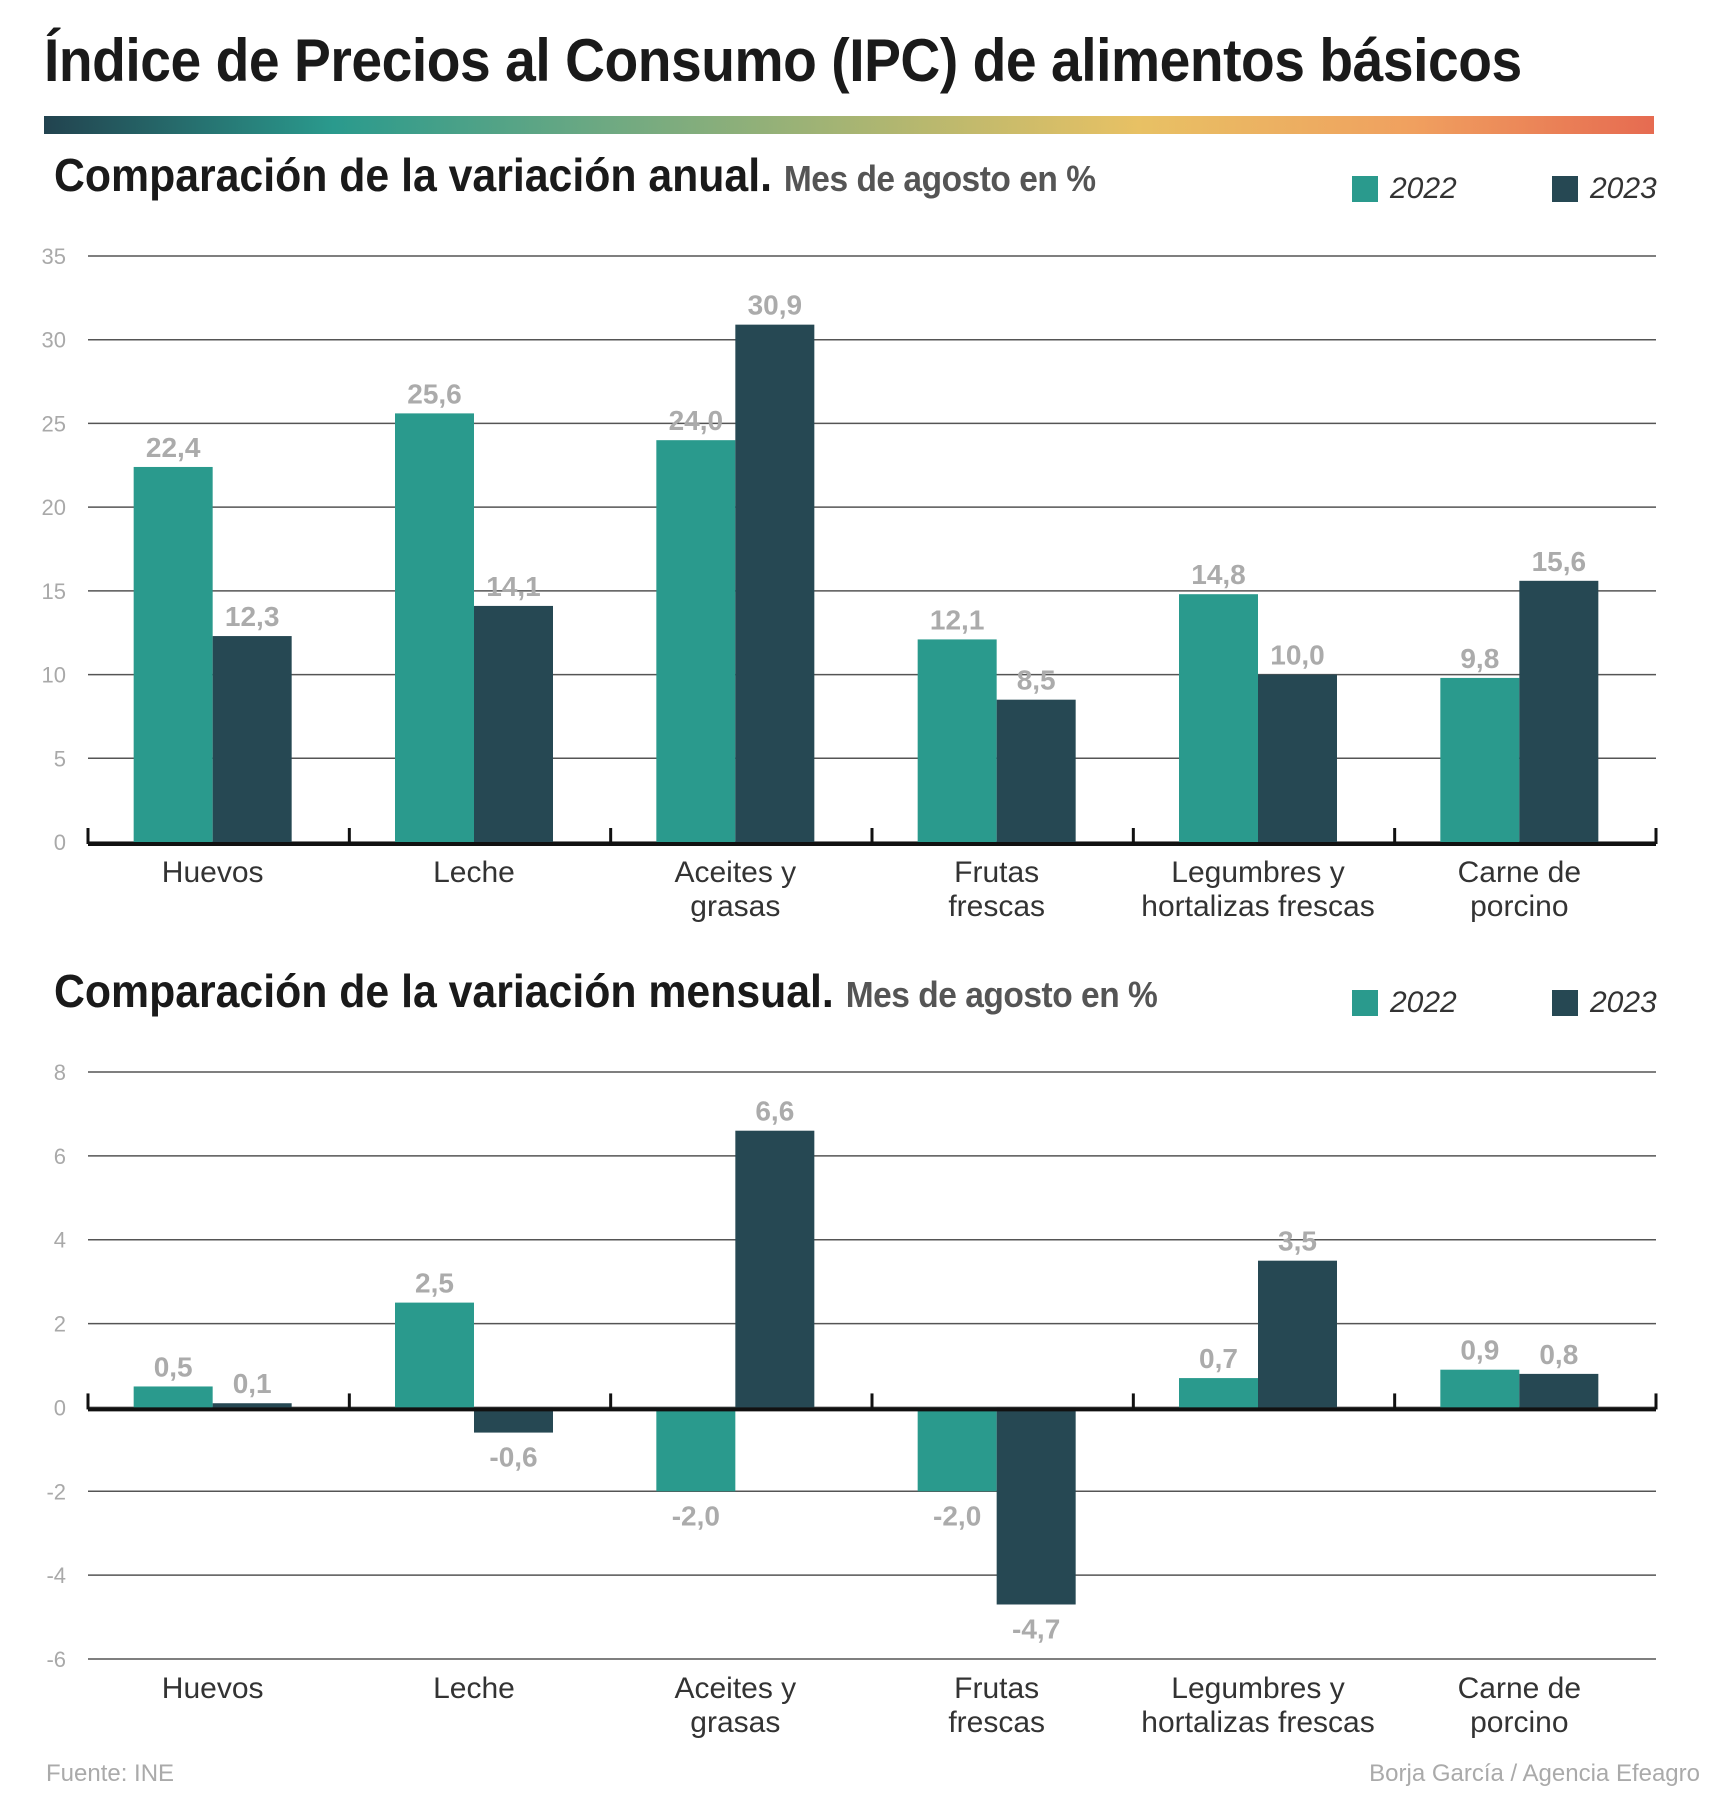  What do you see at coordinates (1479, 1350) in the screenshot?
I see `value-label: 0,9` at bounding box center [1479, 1350].